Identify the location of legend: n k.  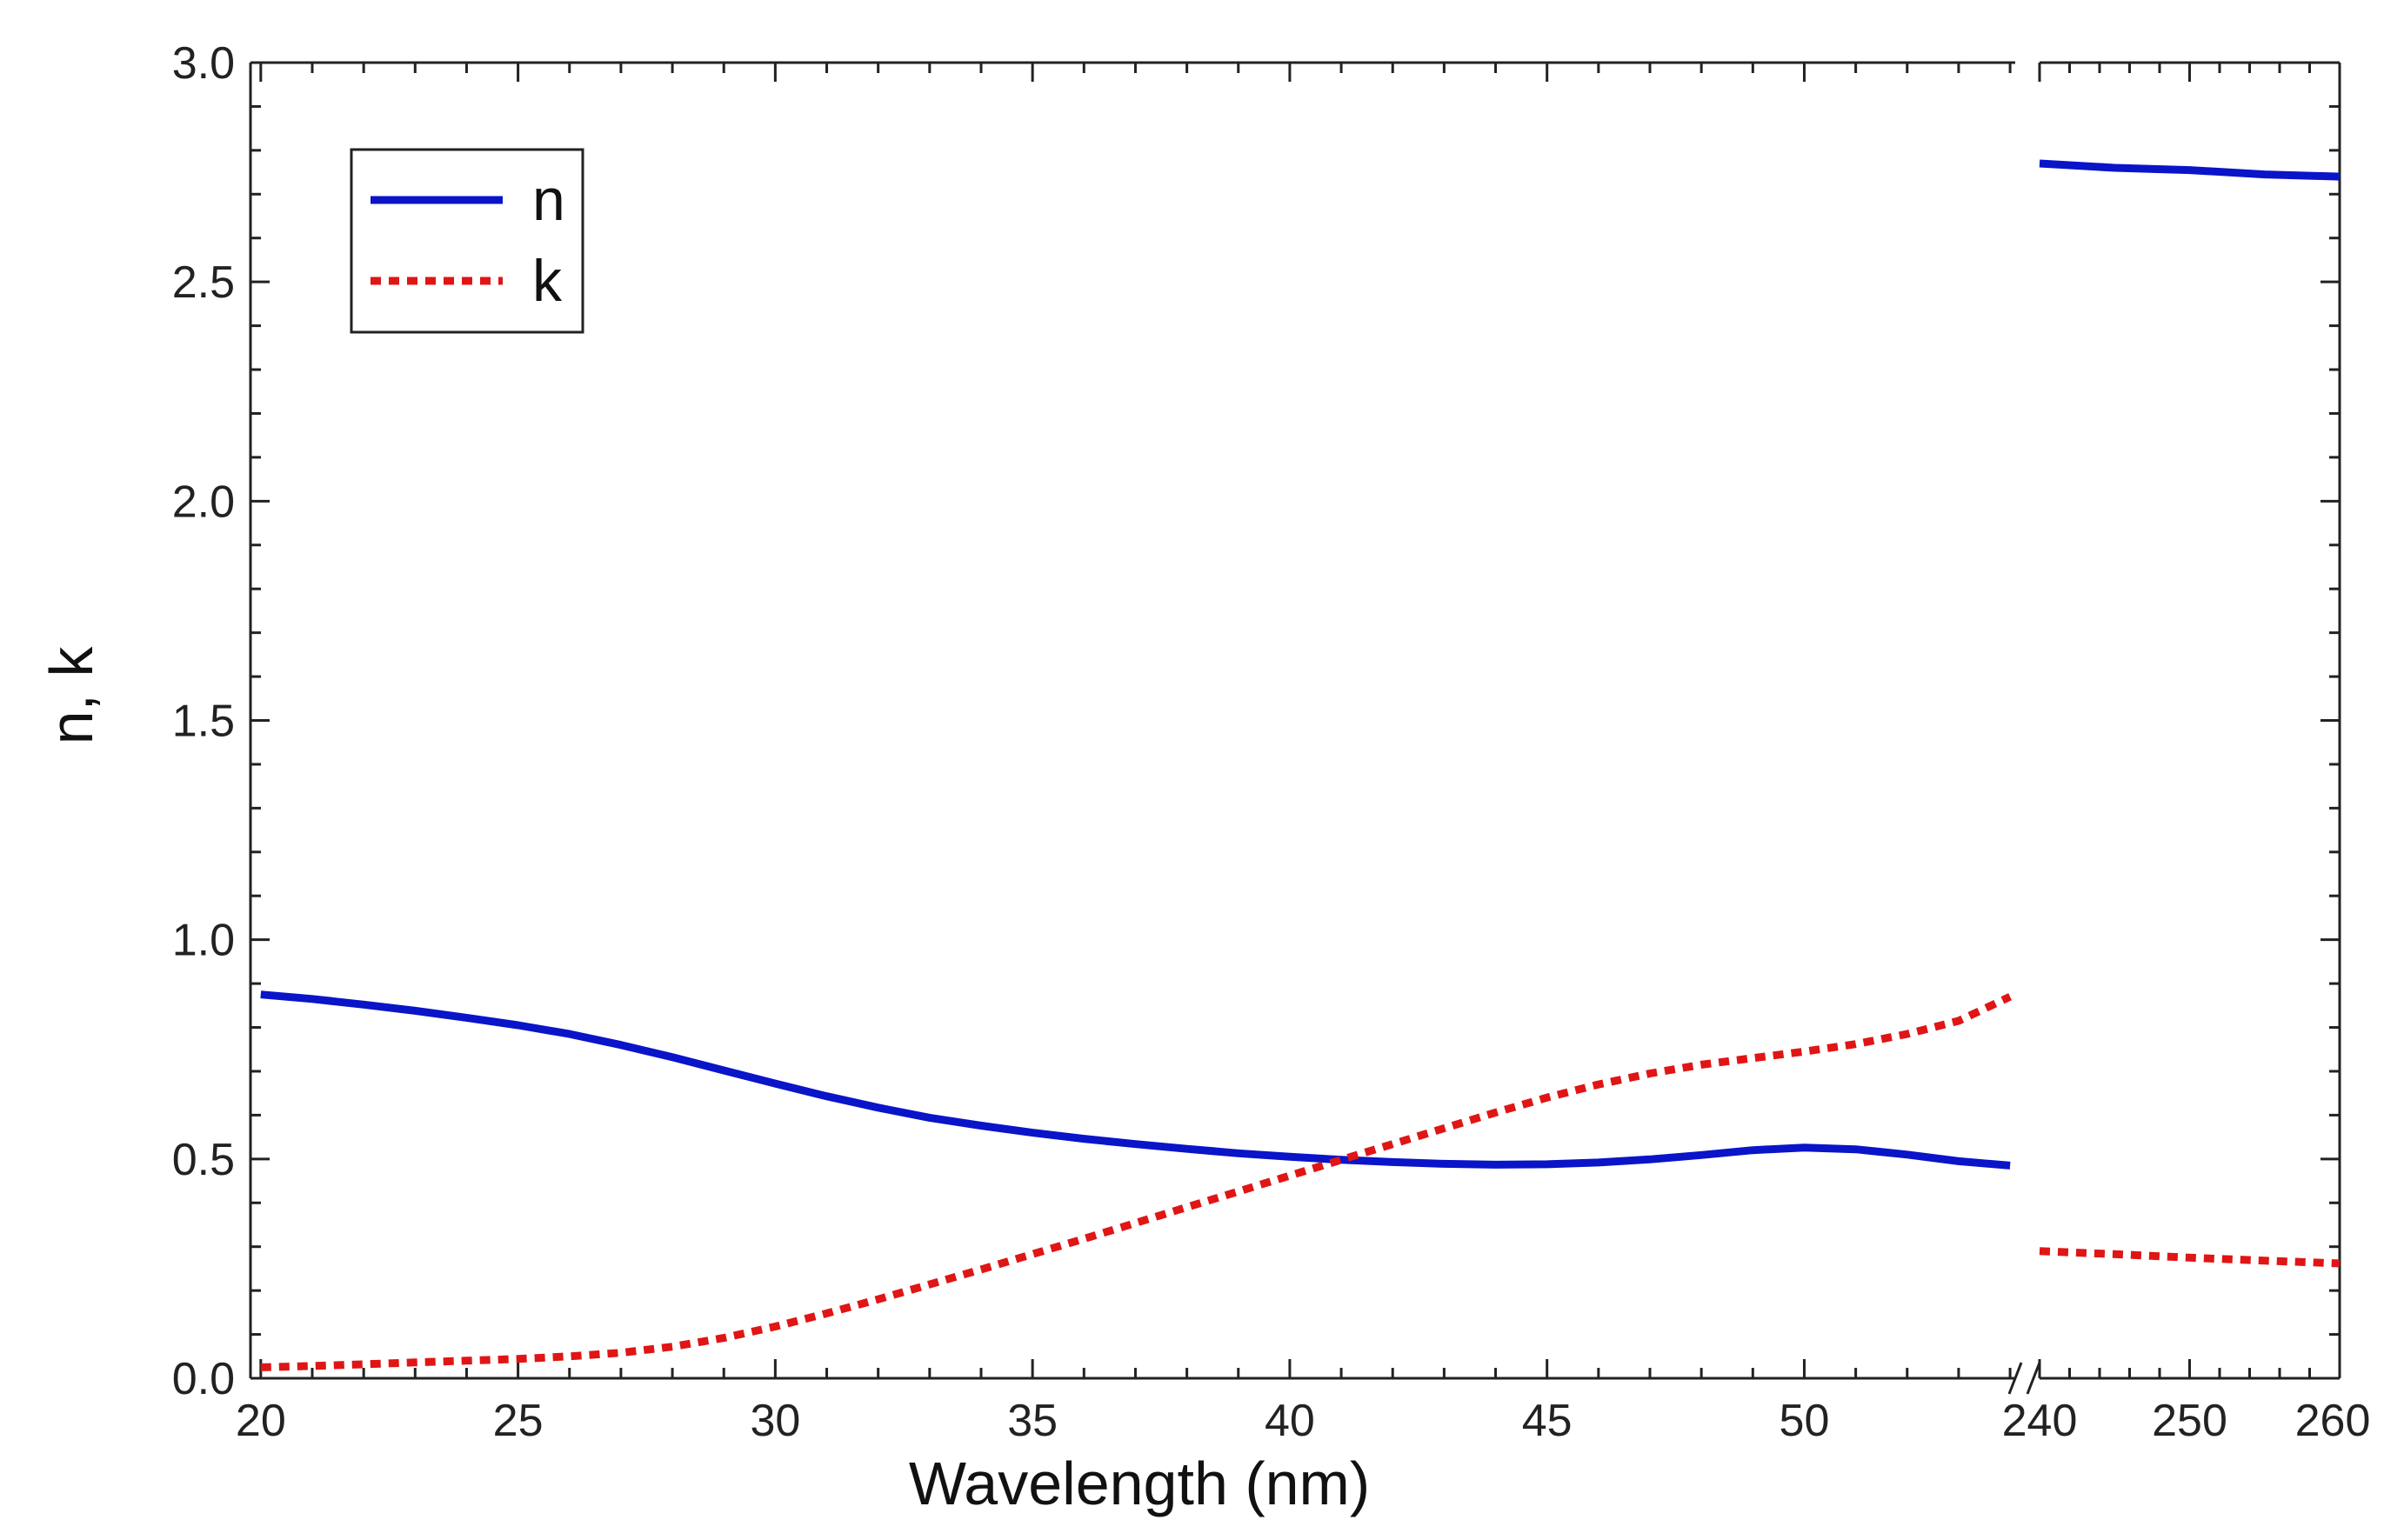
(467, 241).